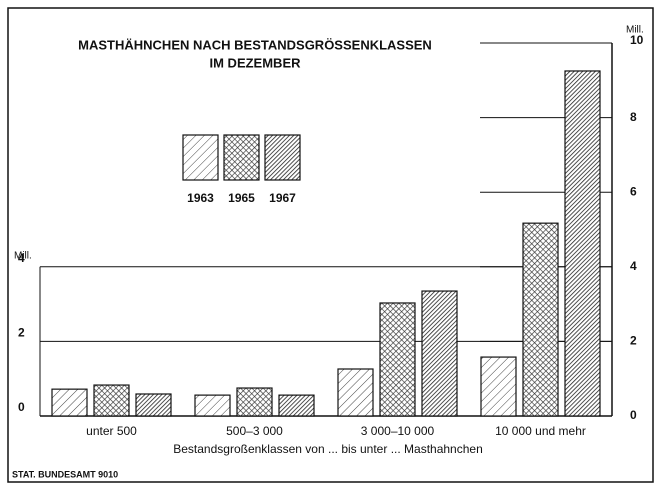 The height and width of the screenshot is (490, 661). I want to click on y2-tick-label: 8, so click(633, 117).